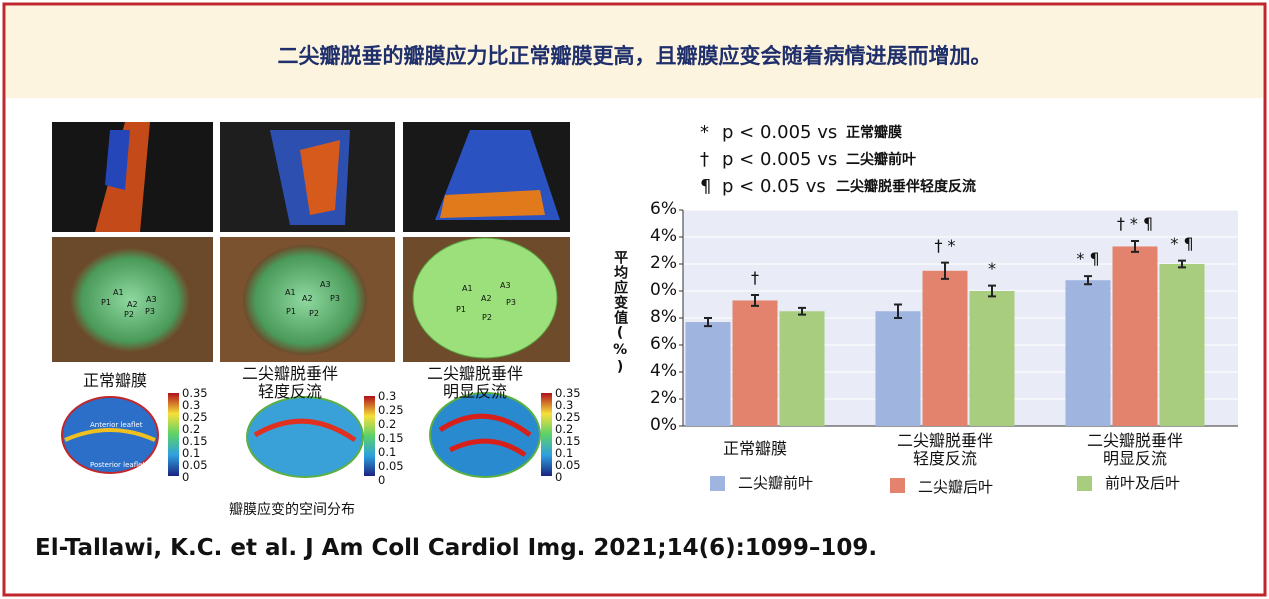 The height and width of the screenshot is (599, 1269). What do you see at coordinates (881, 160) in the screenshot?
I see `sig-ref: 二尖瓣前叶` at bounding box center [881, 160].